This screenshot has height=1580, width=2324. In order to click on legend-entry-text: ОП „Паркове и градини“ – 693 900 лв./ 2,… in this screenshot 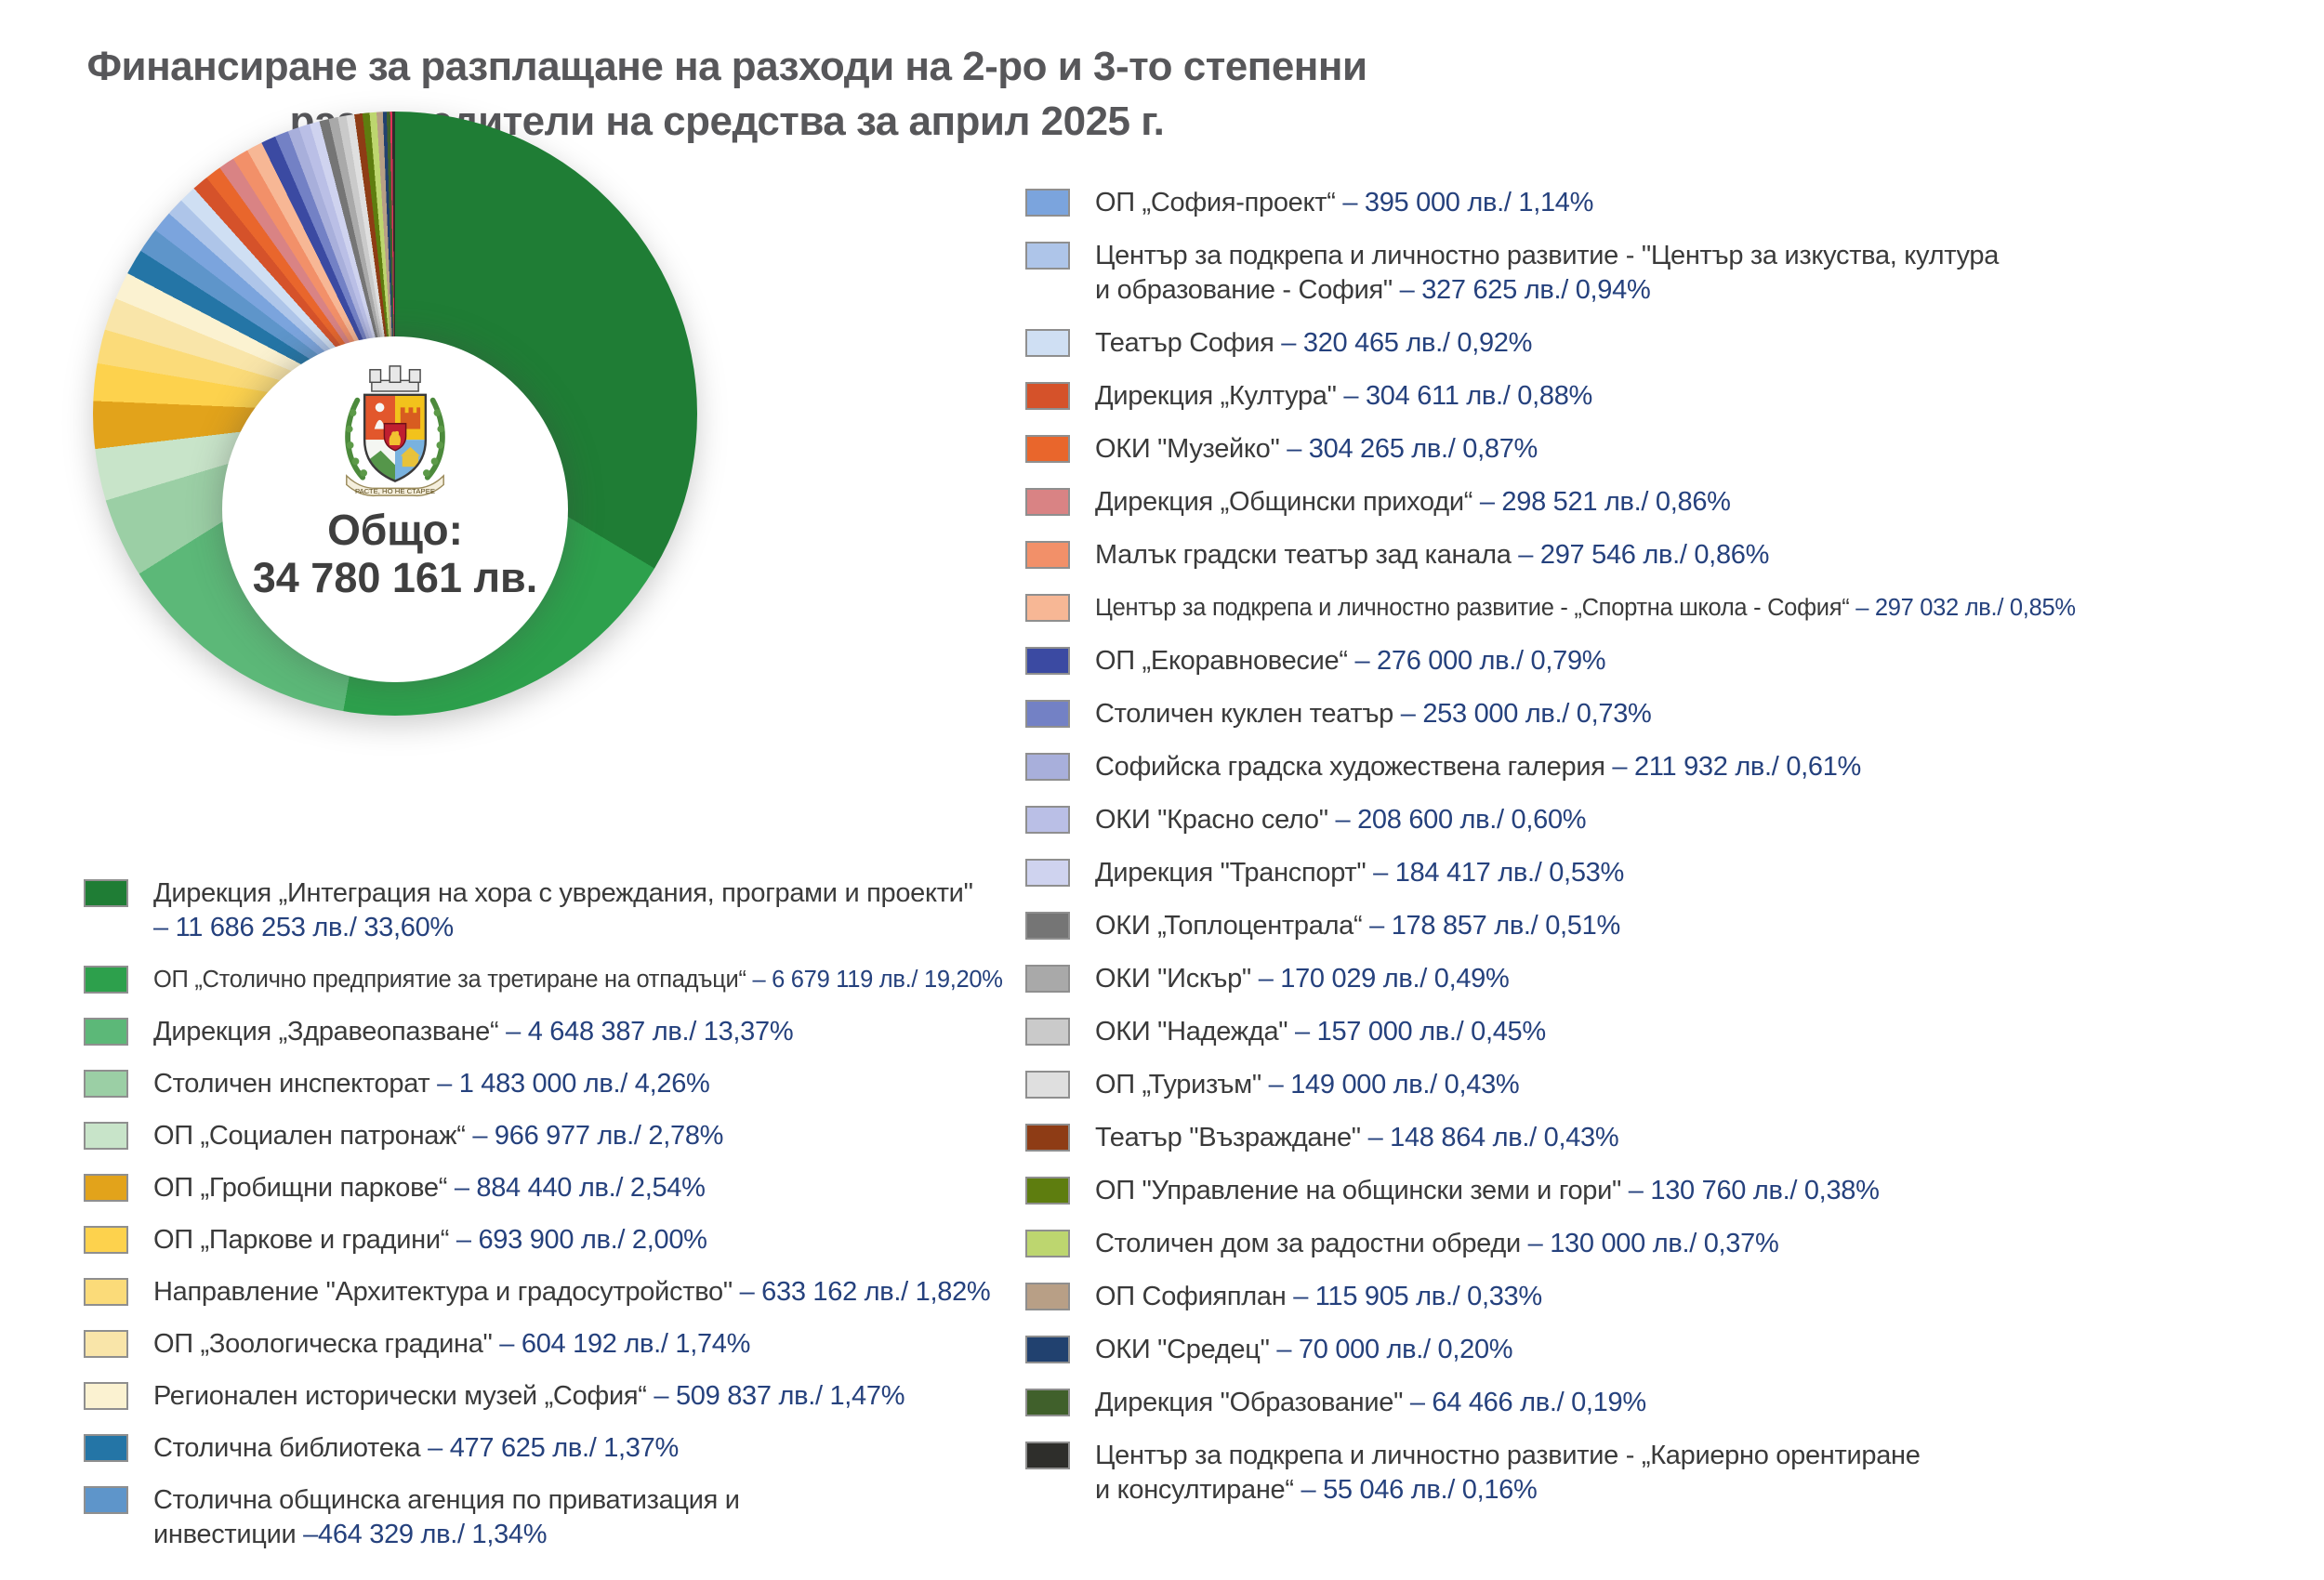, I will do `click(430, 1240)`.